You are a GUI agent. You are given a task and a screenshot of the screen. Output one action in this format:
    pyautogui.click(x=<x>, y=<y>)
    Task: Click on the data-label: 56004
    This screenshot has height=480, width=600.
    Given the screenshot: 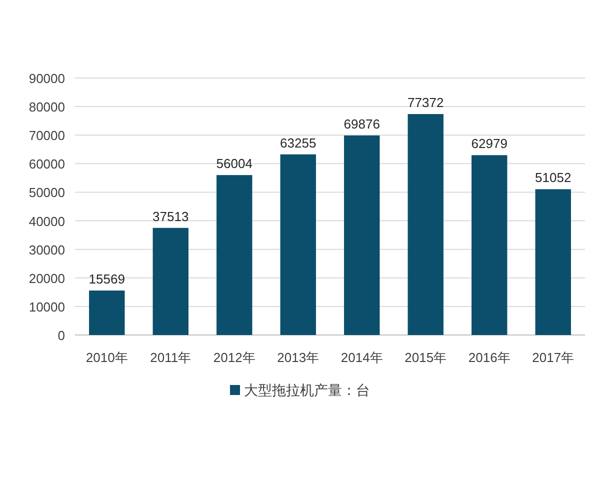 What is the action you would take?
    pyautogui.click(x=234, y=164)
    